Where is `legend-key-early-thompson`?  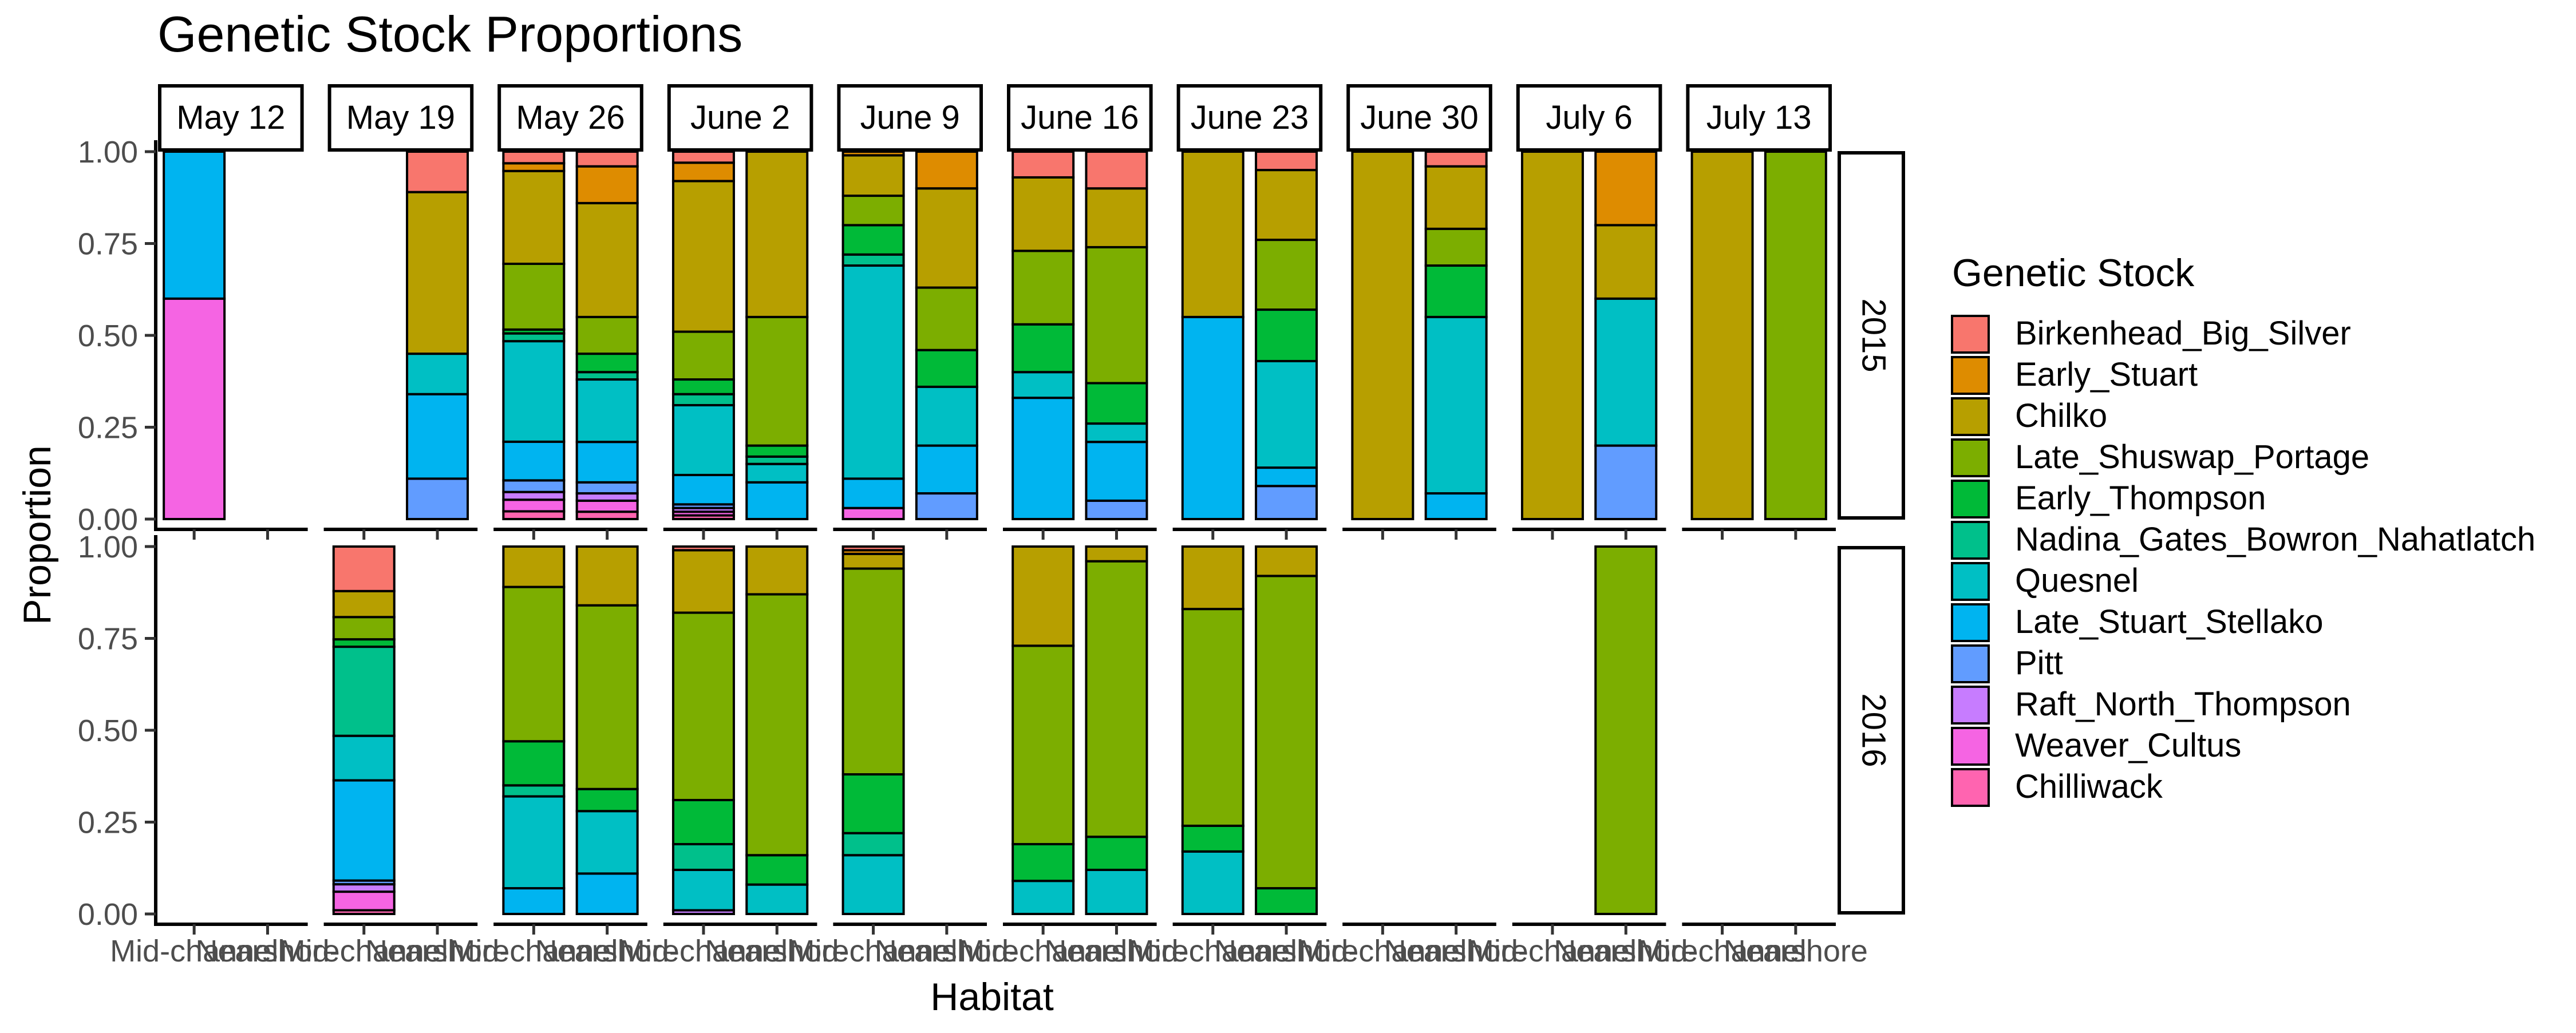 legend-key-early-thompson is located at coordinates (1970, 500).